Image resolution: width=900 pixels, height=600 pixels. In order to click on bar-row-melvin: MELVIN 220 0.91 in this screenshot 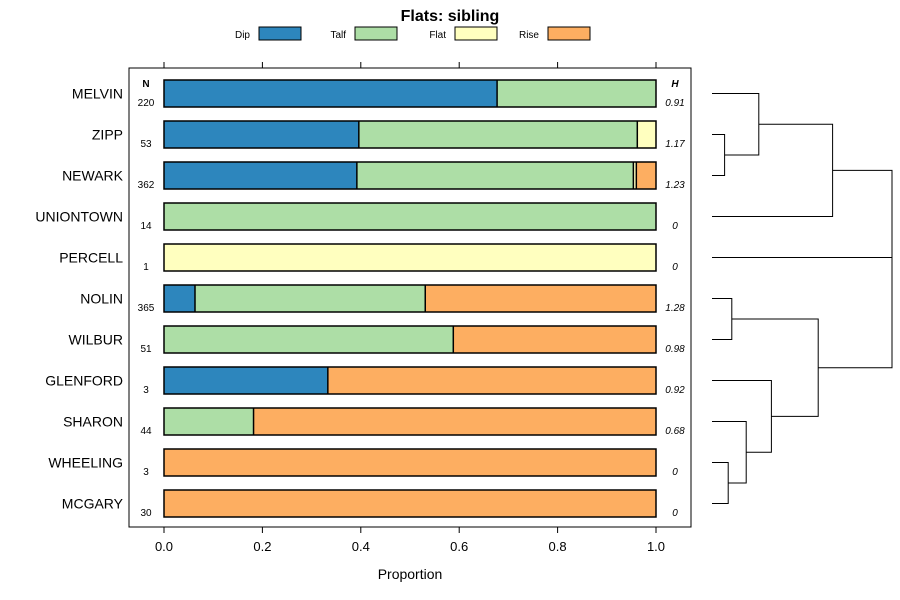, I will do `click(378, 94)`.